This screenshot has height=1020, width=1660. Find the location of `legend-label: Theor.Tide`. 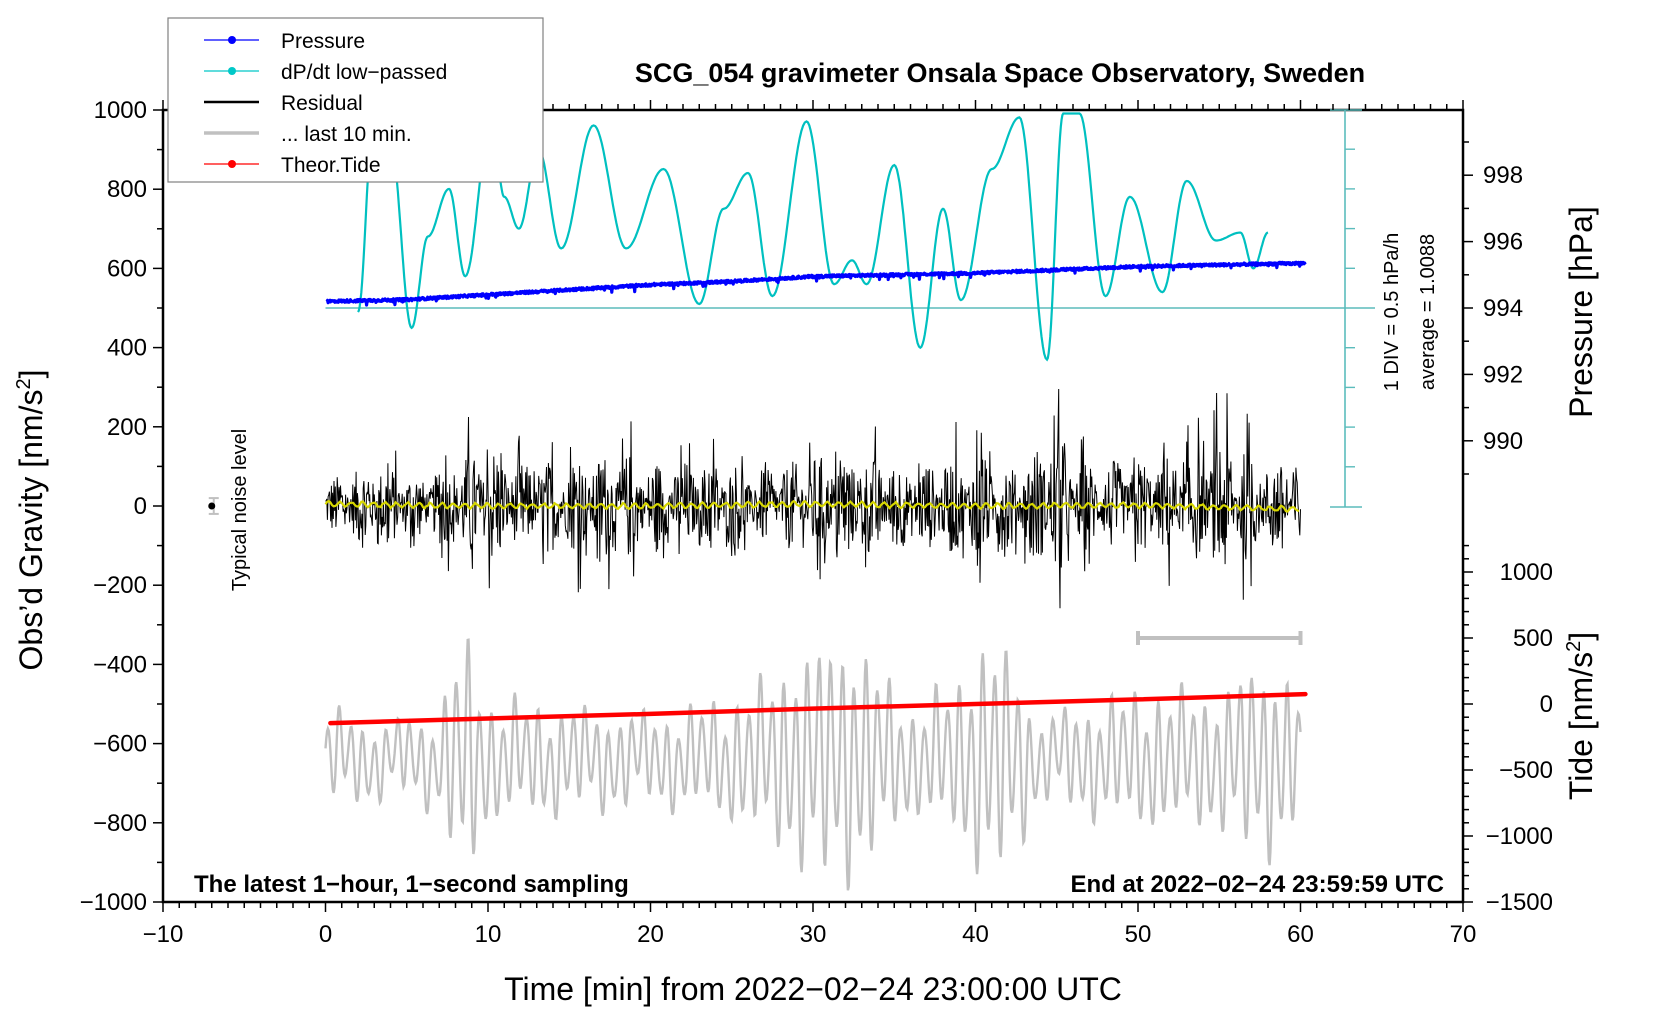

legend-label: Theor.Tide is located at coordinates (331, 165).